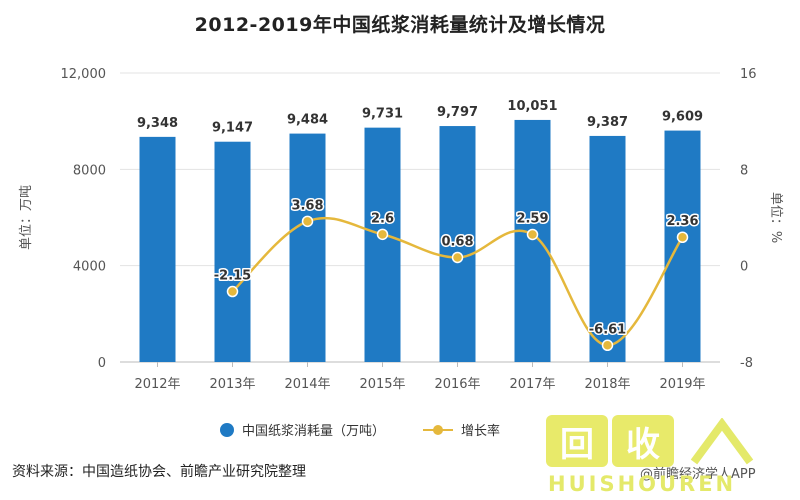  Describe the element at coordinates (642, 484) in the screenshot. I see `watermark-text: HUISHOUREN` at that location.